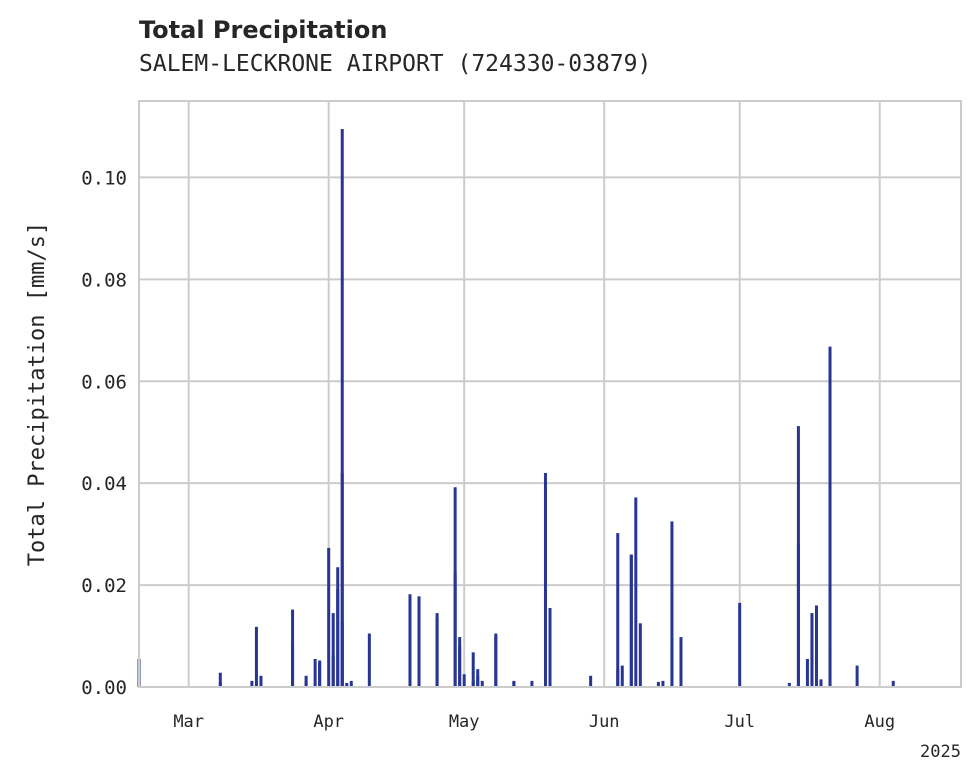 This screenshot has height=783, width=980. I want to click on y-tick-labels: 0.00 0.02 0.04 0.06 0.08 0.10, so click(104, 433).